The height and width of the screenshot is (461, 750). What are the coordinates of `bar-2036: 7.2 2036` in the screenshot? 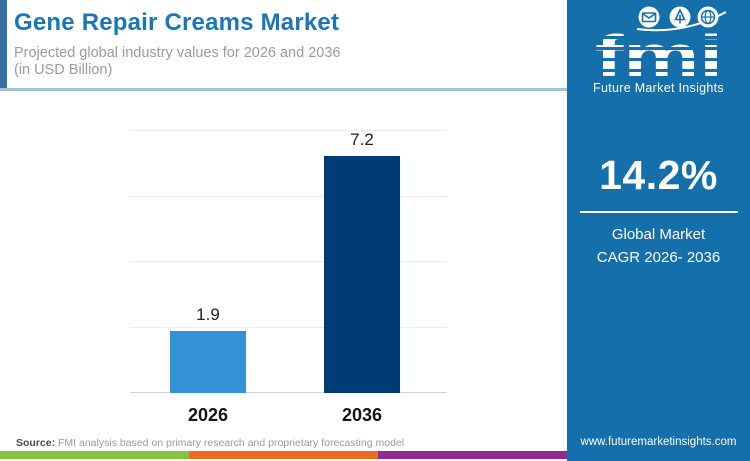 It's located at (362, 277).